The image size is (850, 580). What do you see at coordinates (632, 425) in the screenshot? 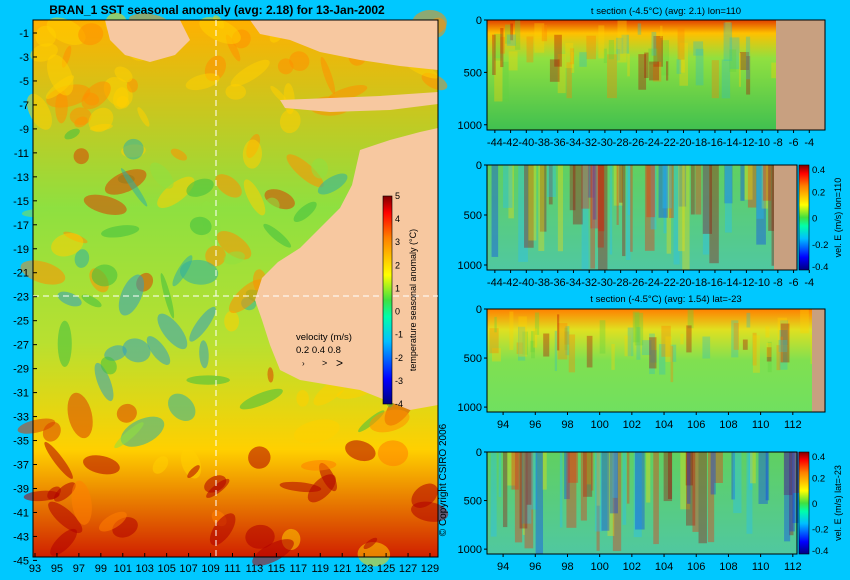
I see `x-tick-label: 102` at bounding box center [632, 425].